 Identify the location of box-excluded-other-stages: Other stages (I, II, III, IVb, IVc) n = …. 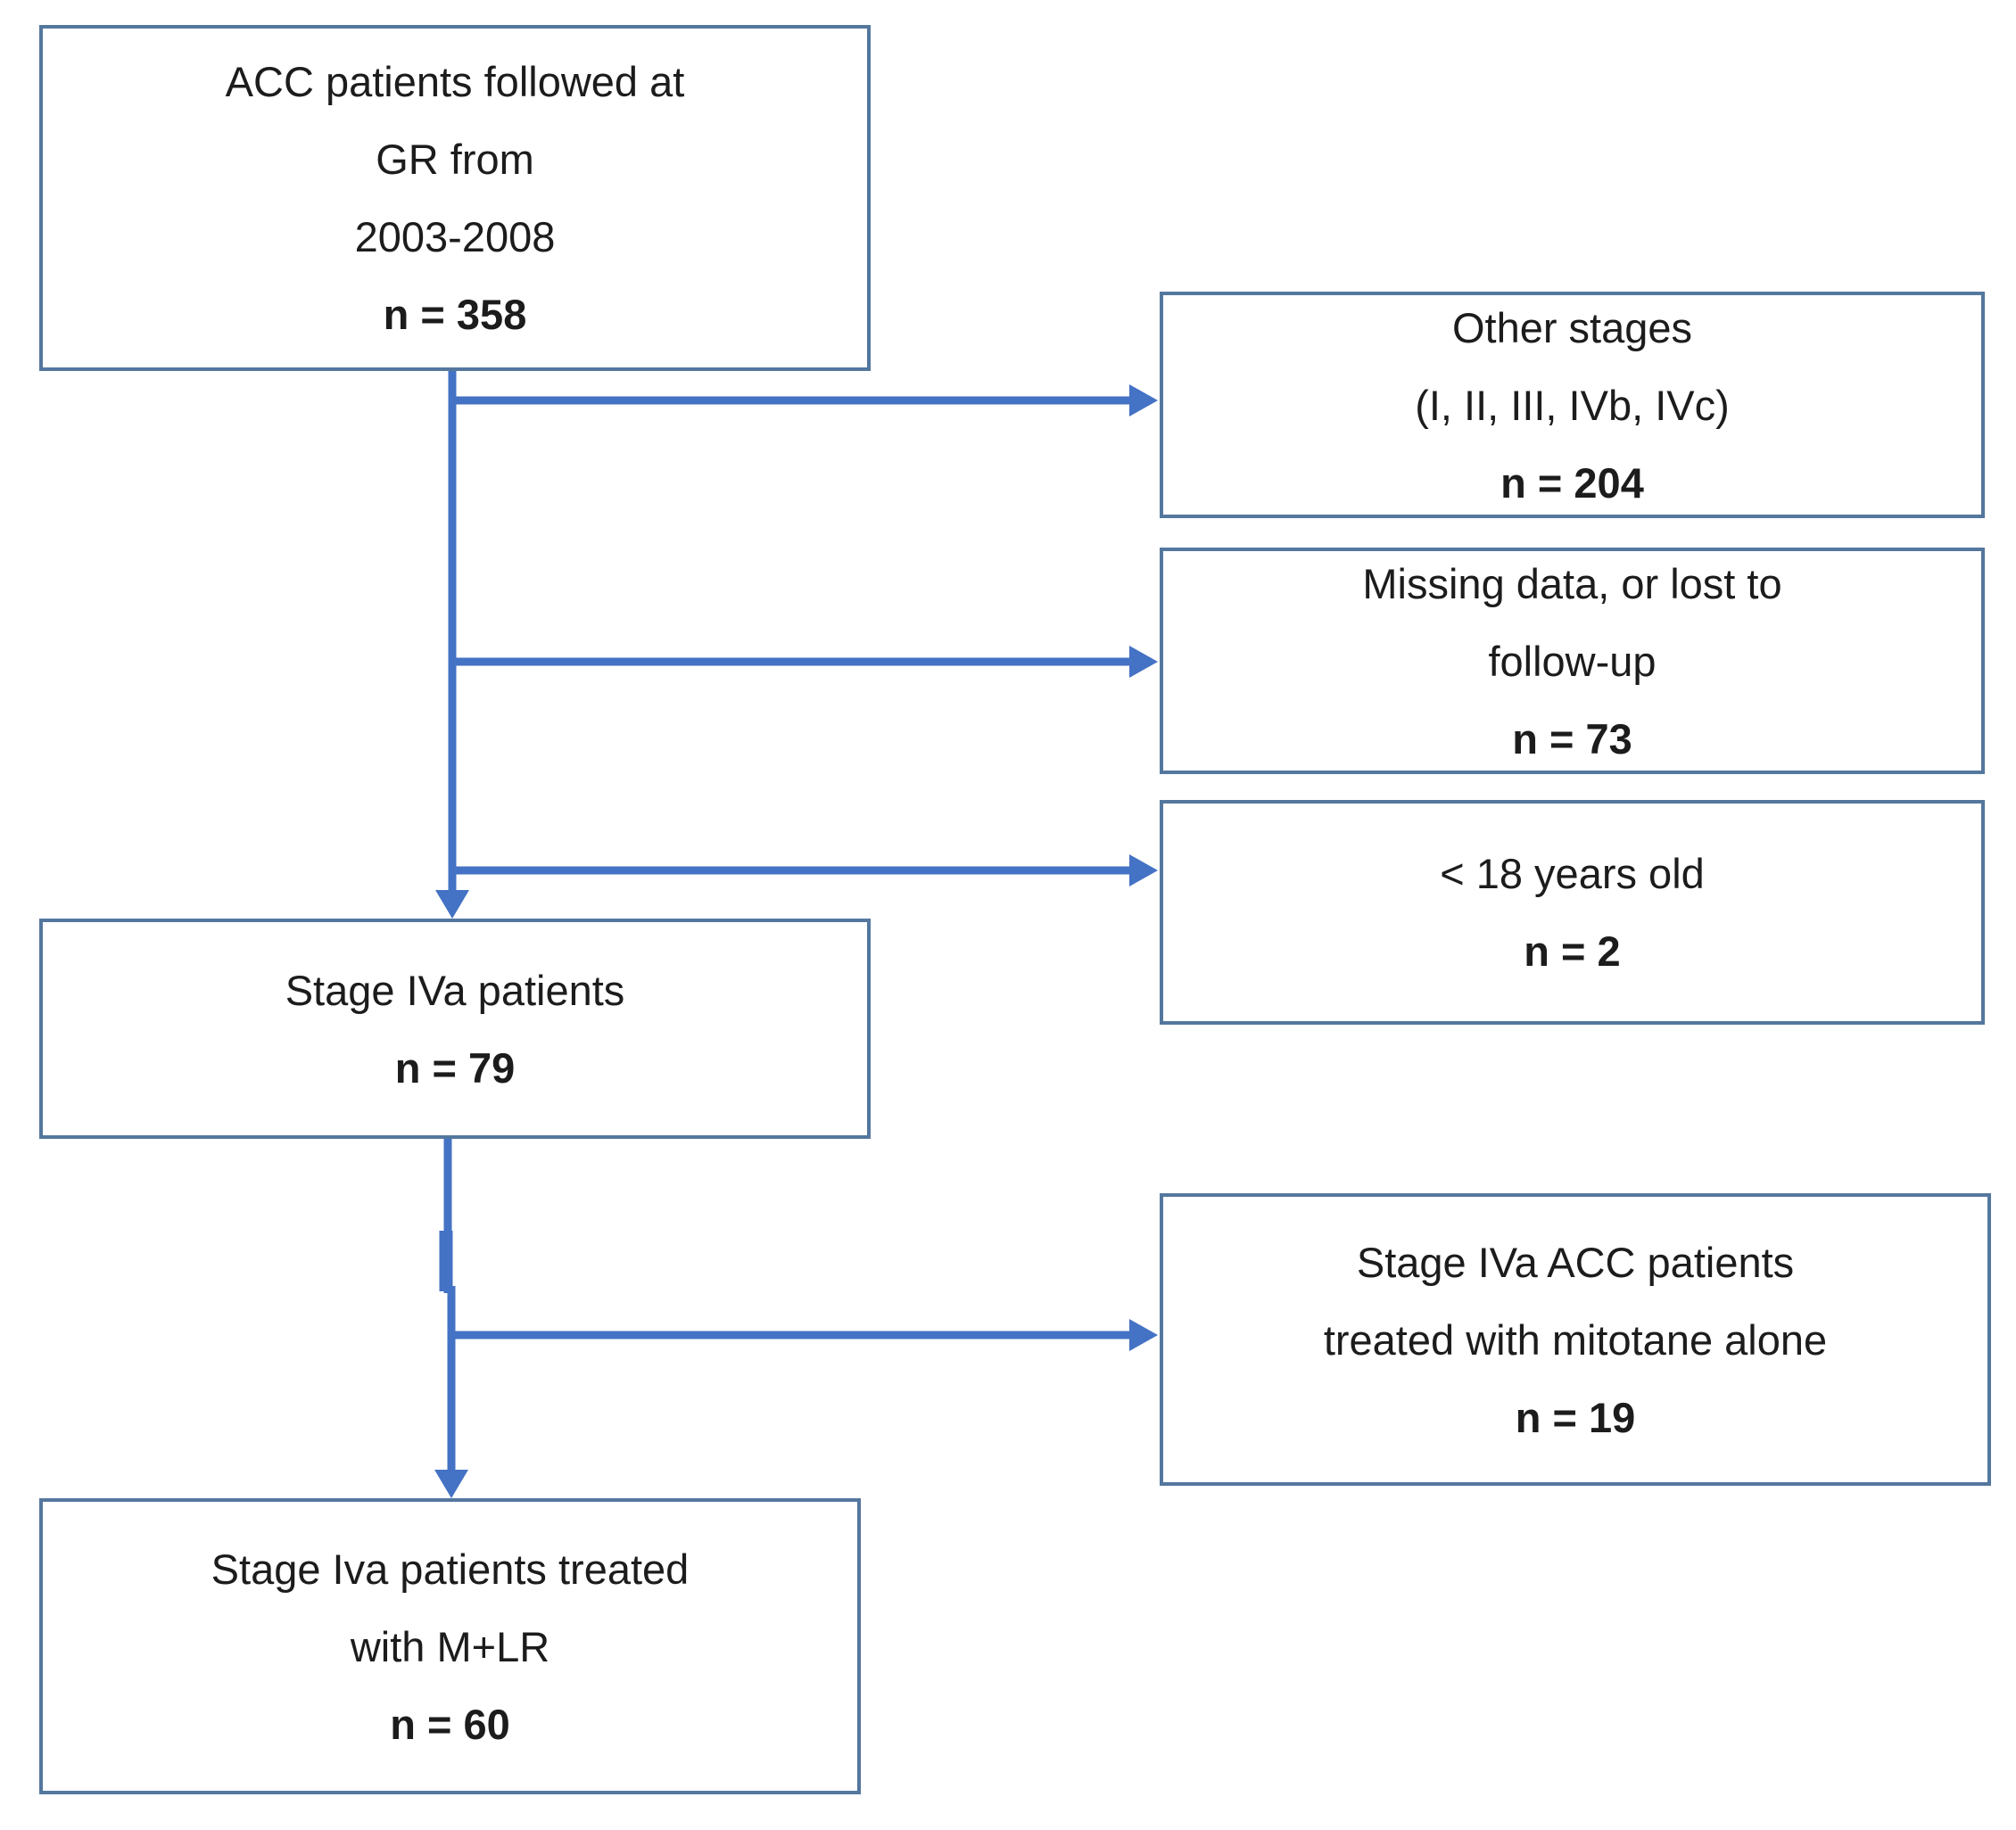
(1572, 405).